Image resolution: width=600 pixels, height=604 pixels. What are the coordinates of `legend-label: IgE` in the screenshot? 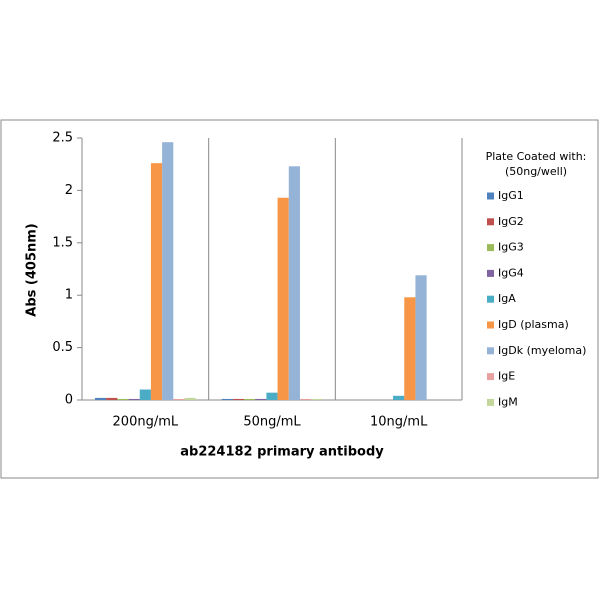 It's located at (506, 376).